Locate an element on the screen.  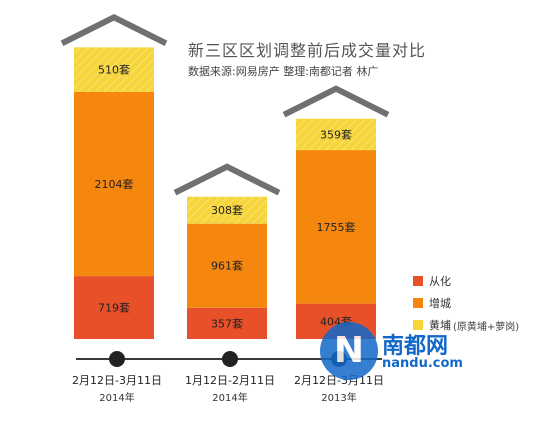
legend-note: (原黄埔+萝岗) is located at coordinates (486, 327).